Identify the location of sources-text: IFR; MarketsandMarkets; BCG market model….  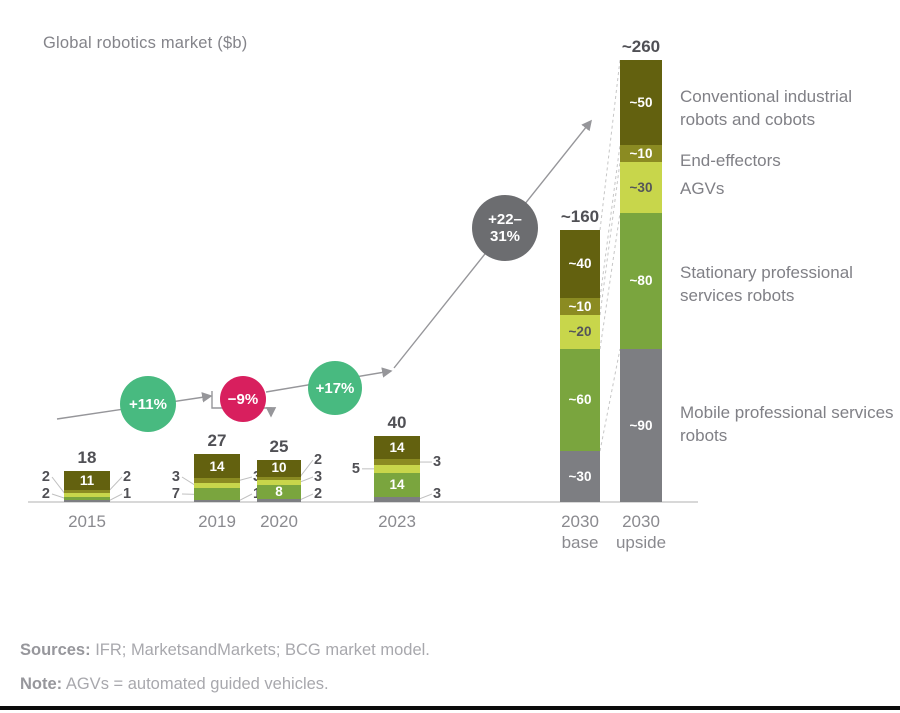
(260, 650).